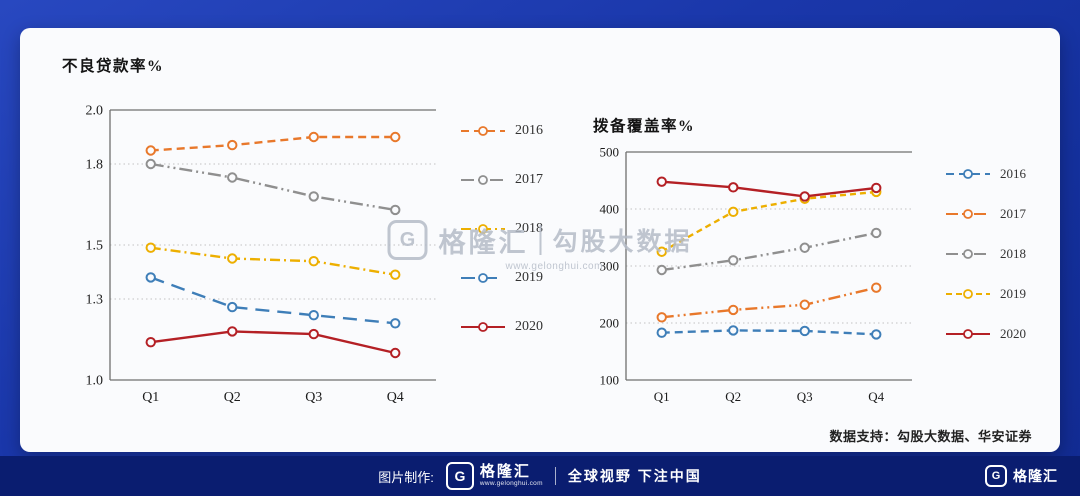  What do you see at coordinates (95, 246) in the screenshot?
I see `y-tick-label: 1.5` at bounding box center [95, 246].